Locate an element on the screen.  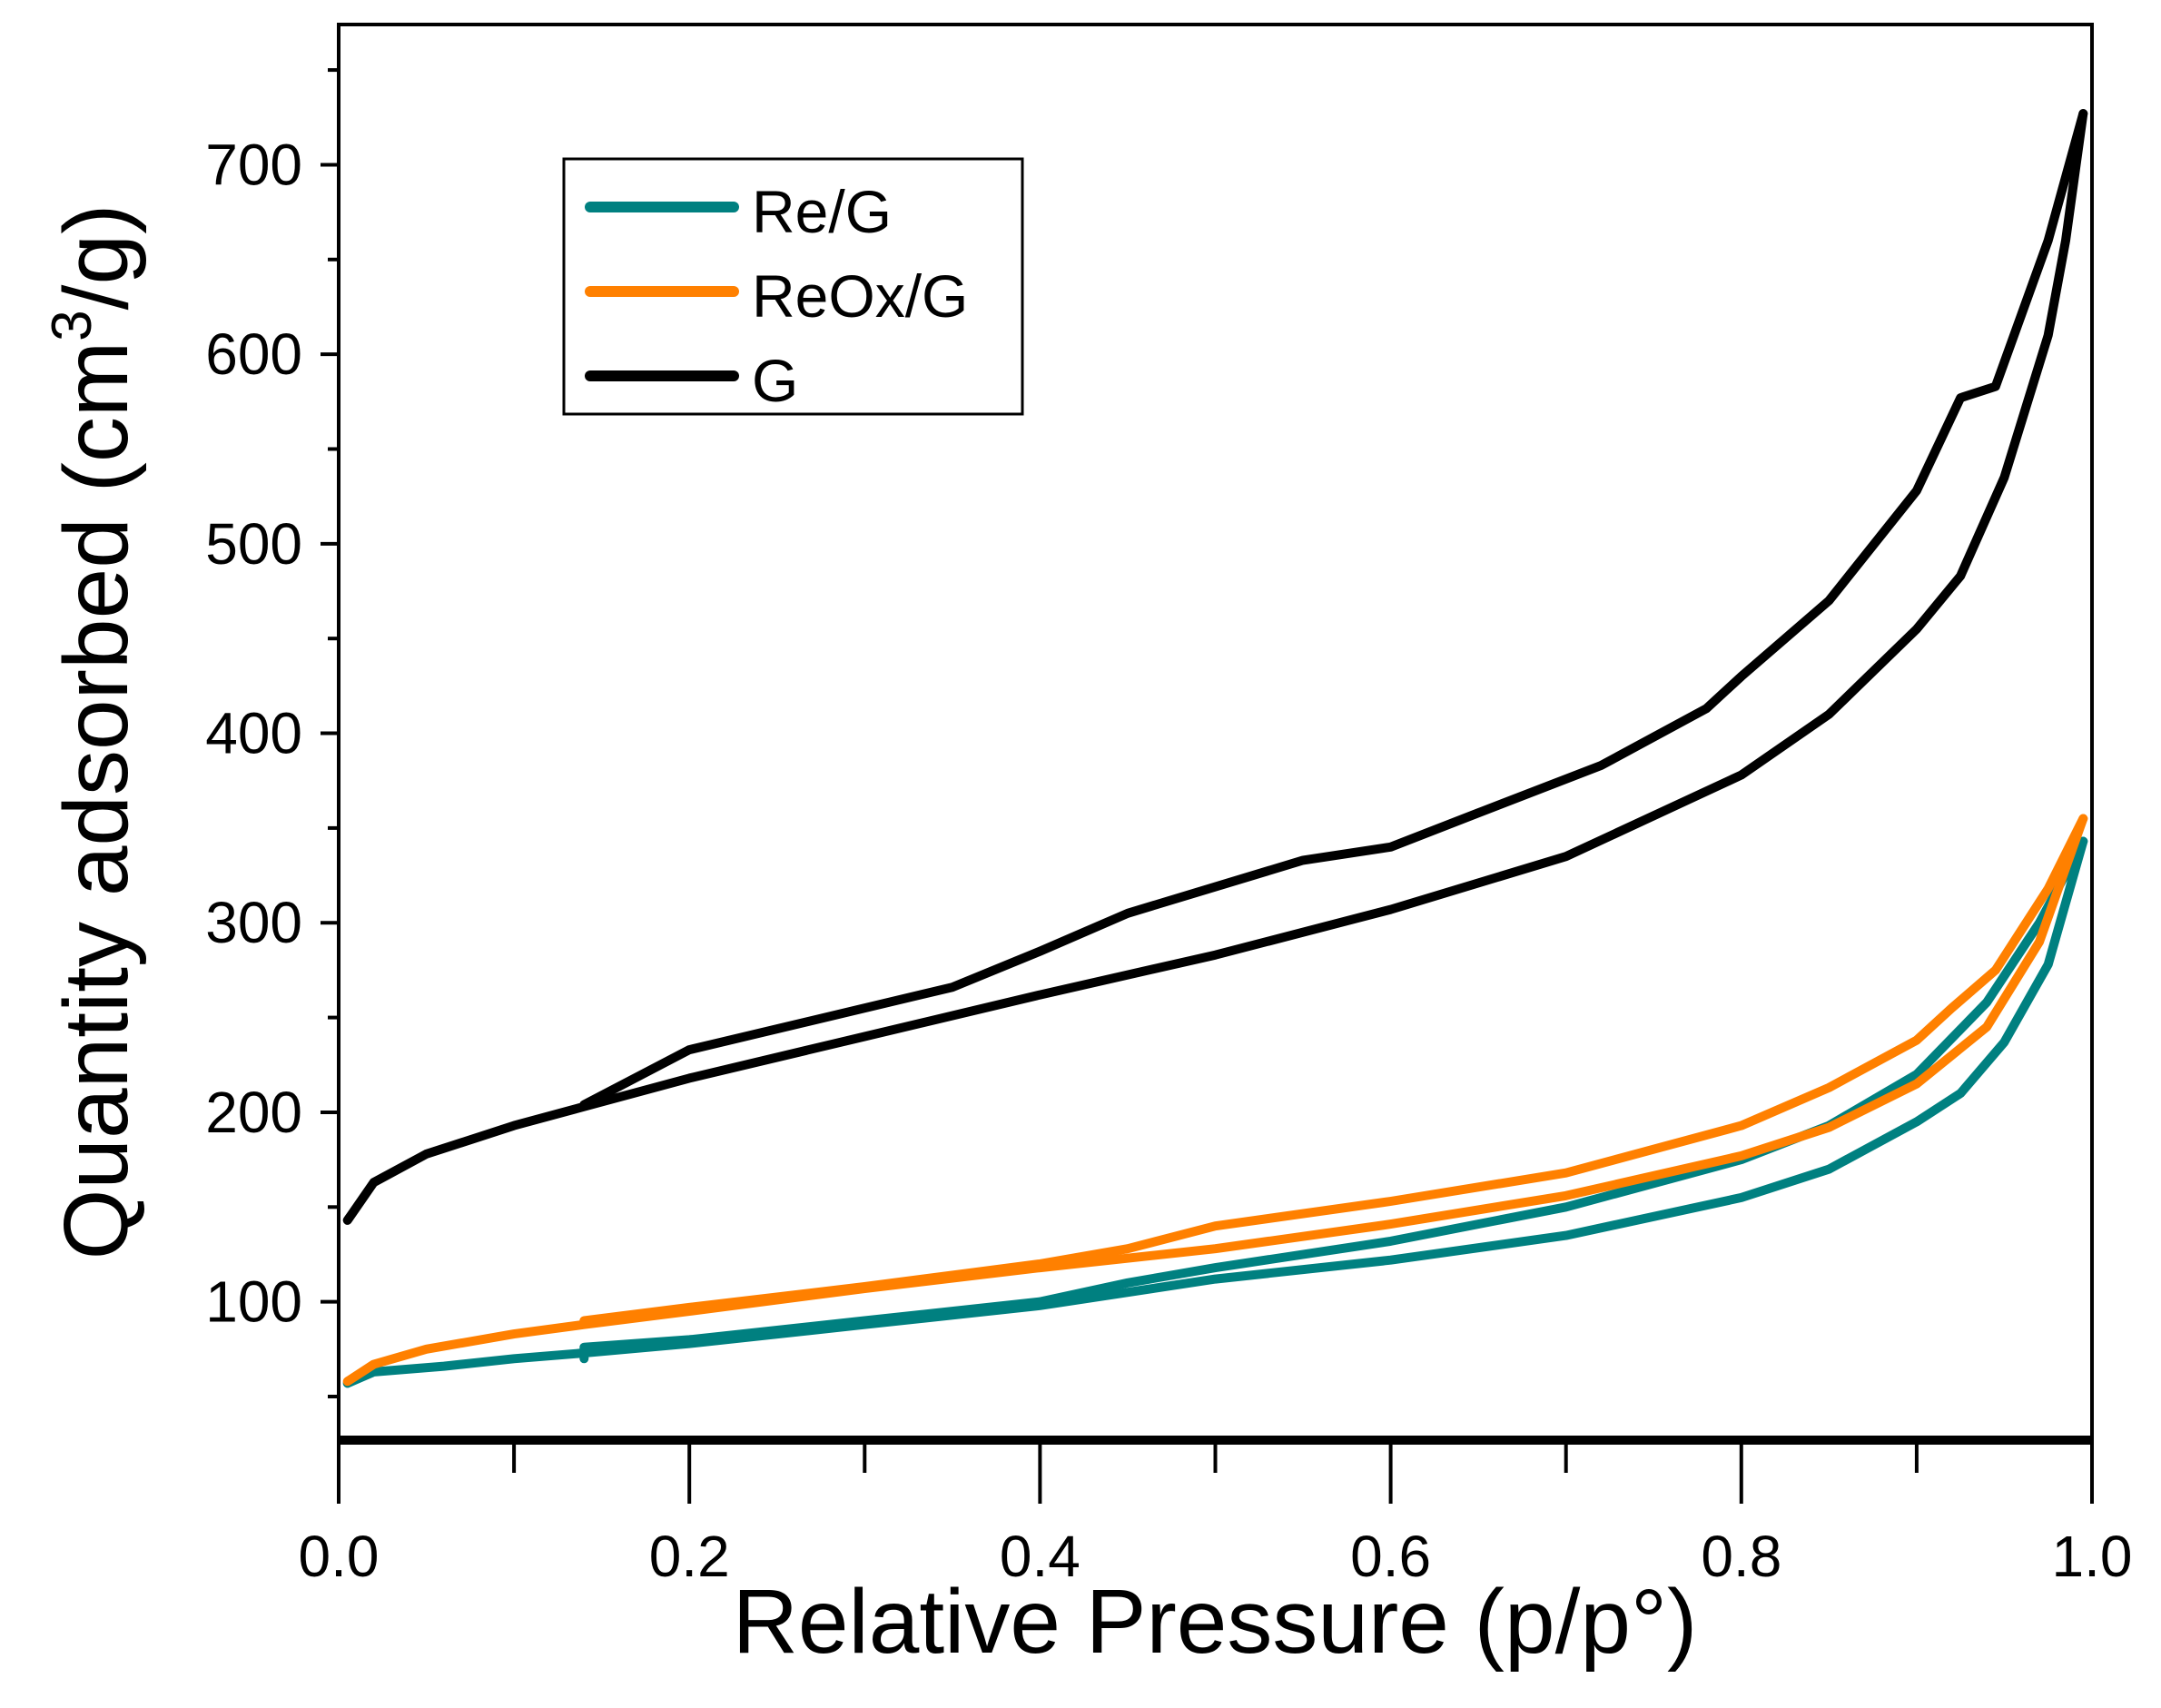
y-axis-ticks: 100 200 300 400 500 600 700 is located at coordinates (272, 733).